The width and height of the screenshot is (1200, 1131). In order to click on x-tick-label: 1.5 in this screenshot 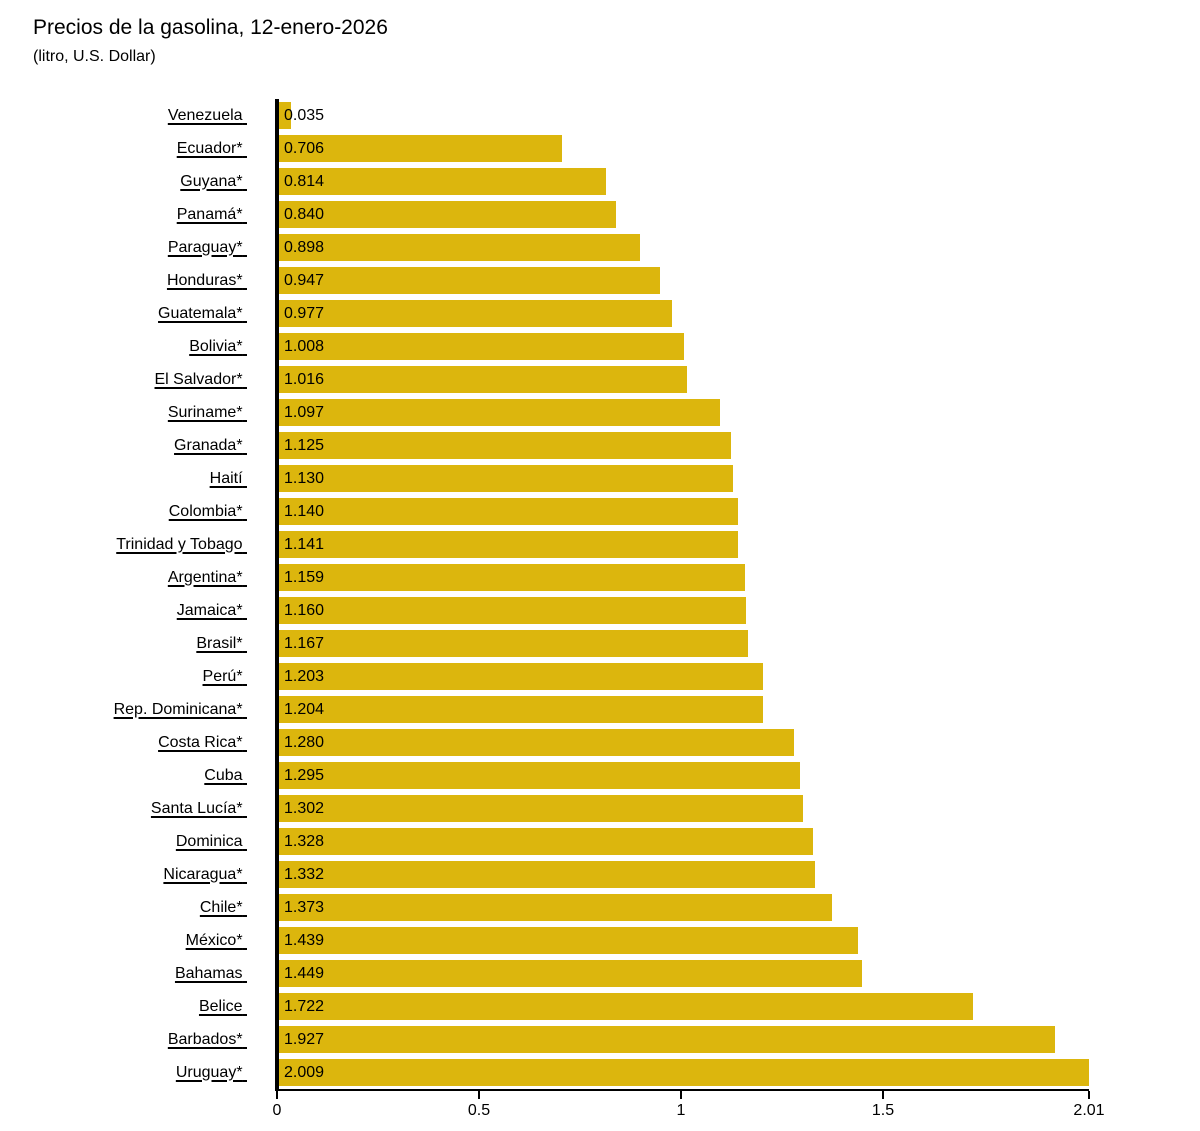, I will do `click(883, 1110)`.